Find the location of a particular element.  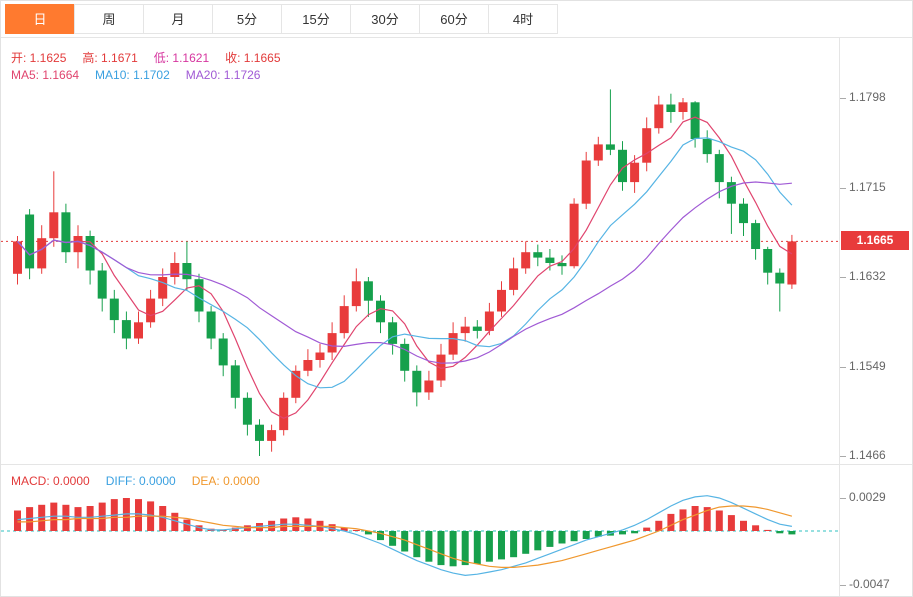

current-price-tag: 1.1665 is located at coordinates (875, 241).